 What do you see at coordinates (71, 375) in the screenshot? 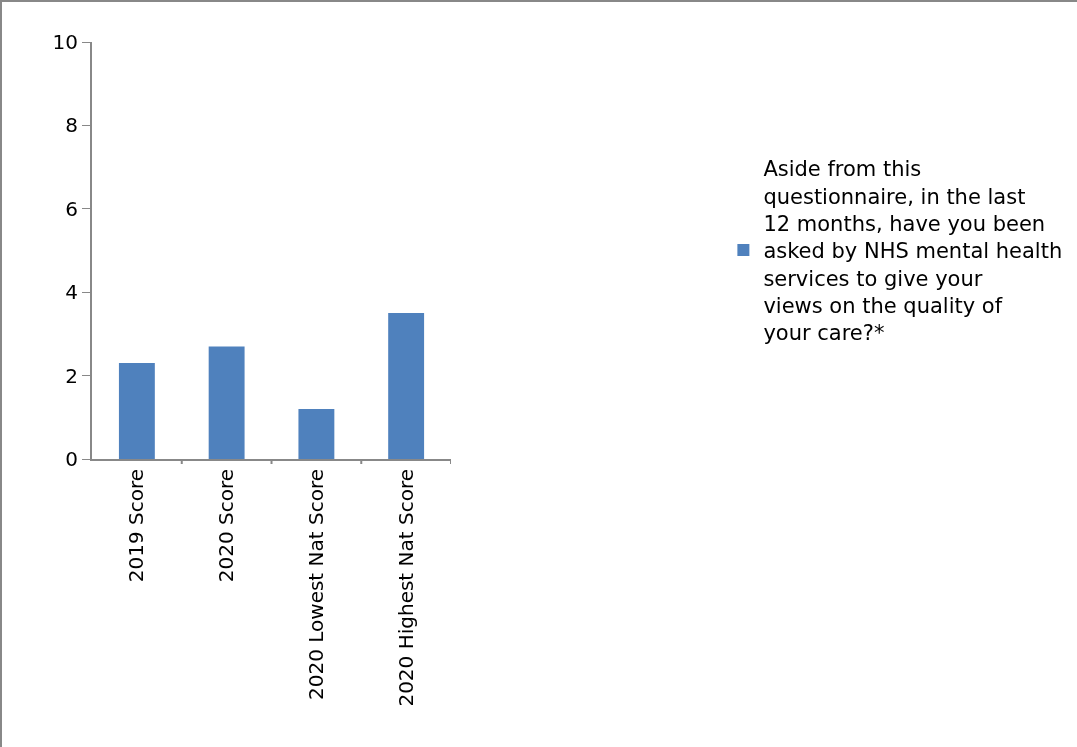
I see `y-tick-label: 2` at bounding box center [71, 375].